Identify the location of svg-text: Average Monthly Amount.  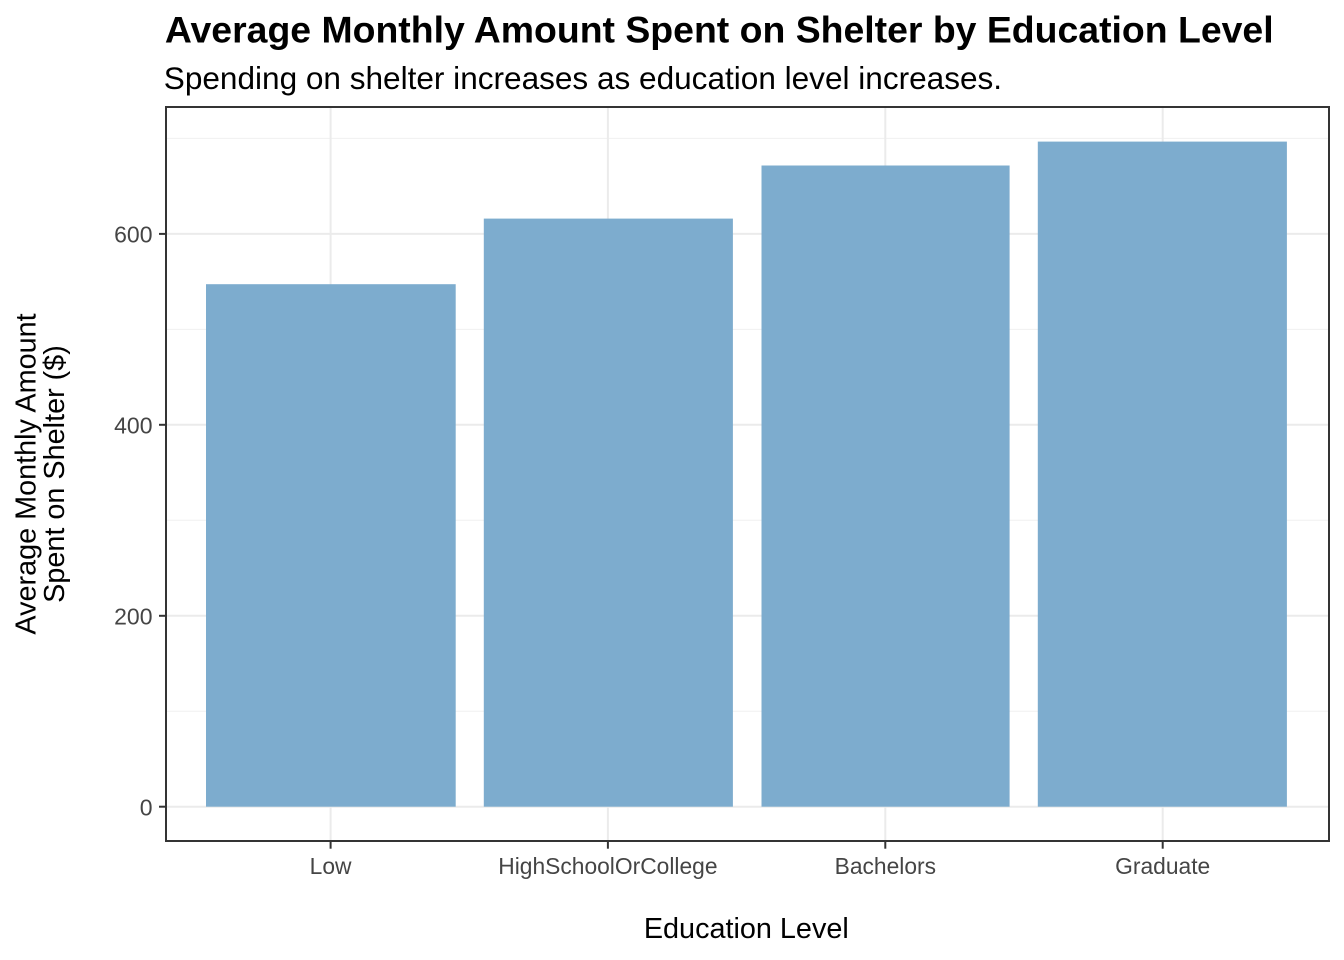
(26, 473).